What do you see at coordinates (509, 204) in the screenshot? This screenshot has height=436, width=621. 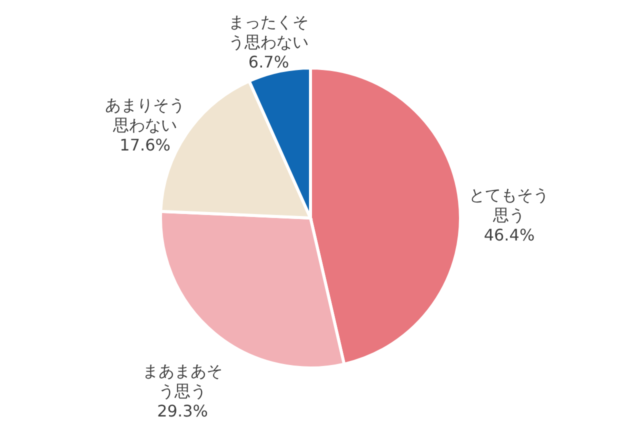 I see `slice-label: とてもそう思う` at bounding box center [509, 204].